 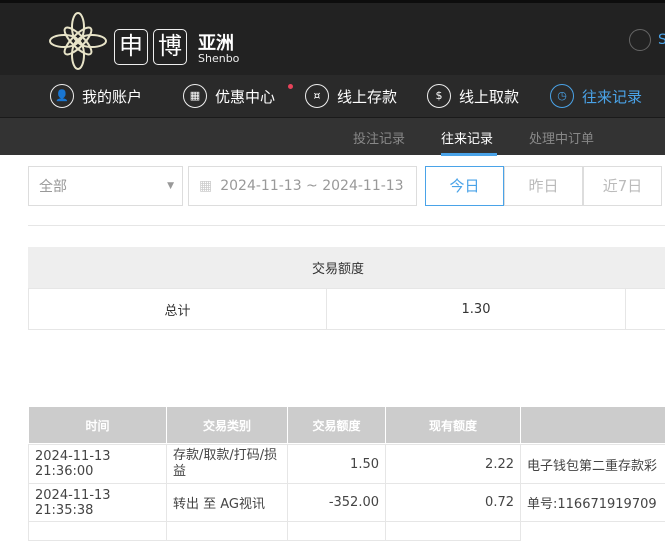 I want to click on col-remark, so click(x=592, y=425).